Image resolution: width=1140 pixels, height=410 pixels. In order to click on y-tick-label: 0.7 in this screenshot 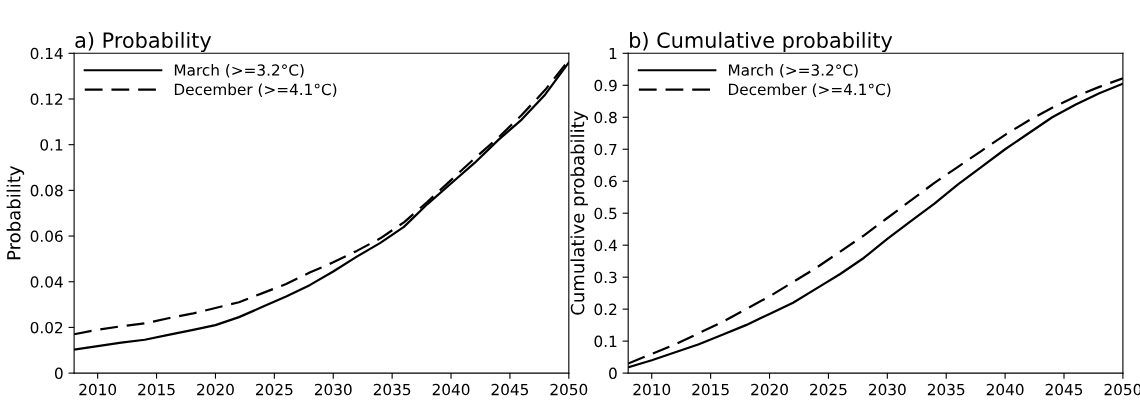, I will do `click(605, 149)`.